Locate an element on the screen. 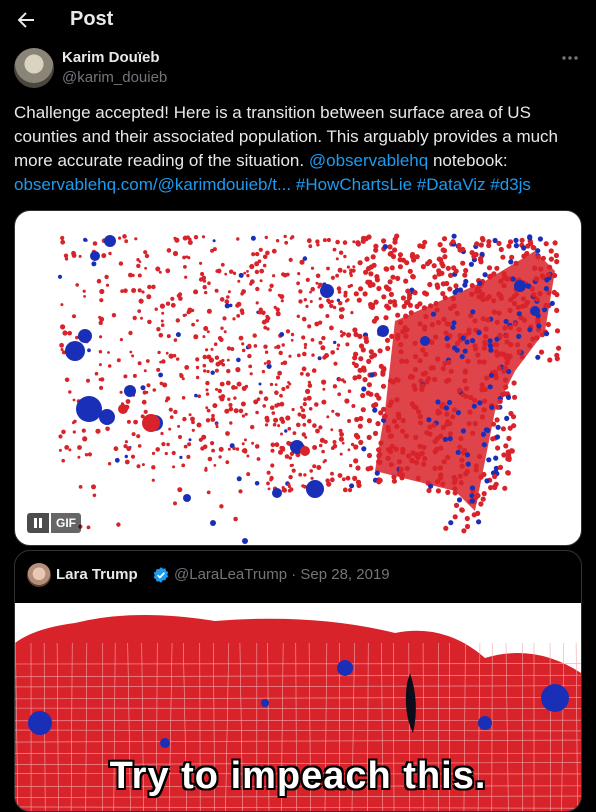  hashtag-link: #d3js is located at coordinates (510, 184).